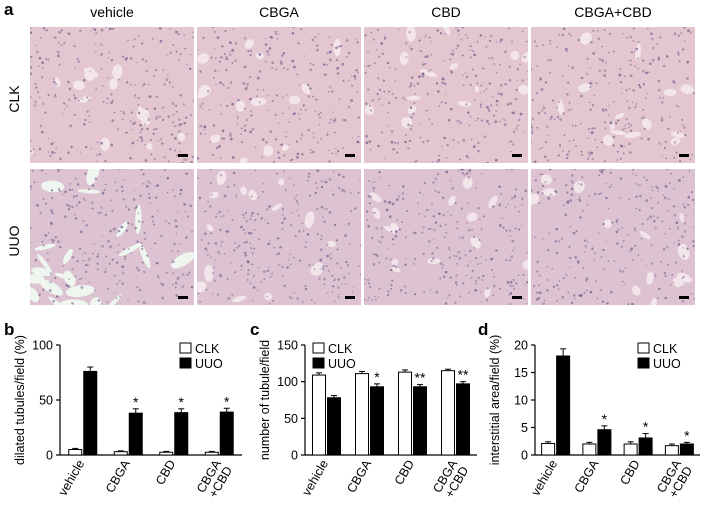 This screenshot has height=507, width=708. Describe the element at coordinates (112, 95) in the screenshot. I see `micrograph-clk-vehicle` at that location.